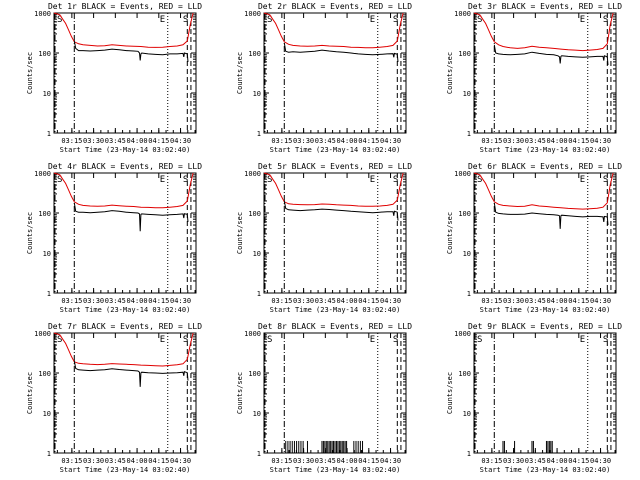 The height and width of the screenshot is (480, 640). Describe the element at coordinates (545, 166) in the screenshot. I see `chart-title: Det 6r BLACK = Events, RED = LLD` at that location.